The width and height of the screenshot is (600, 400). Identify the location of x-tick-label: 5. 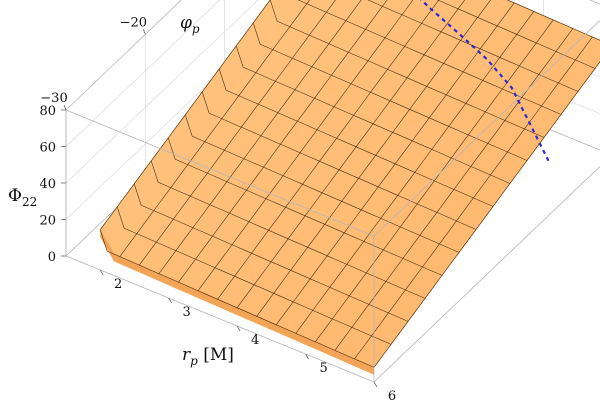
(323, 368).